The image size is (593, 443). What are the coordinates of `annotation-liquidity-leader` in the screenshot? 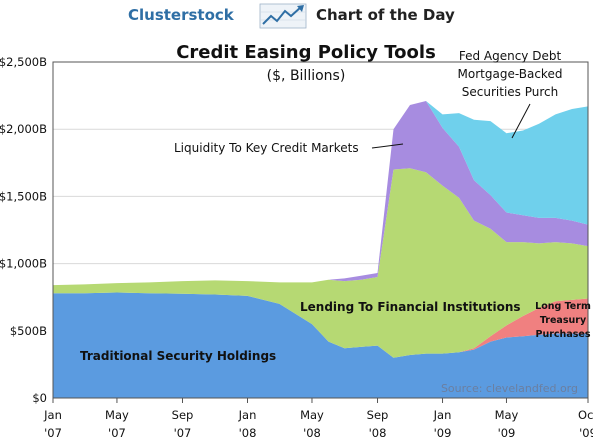 It's located at (387, 146).